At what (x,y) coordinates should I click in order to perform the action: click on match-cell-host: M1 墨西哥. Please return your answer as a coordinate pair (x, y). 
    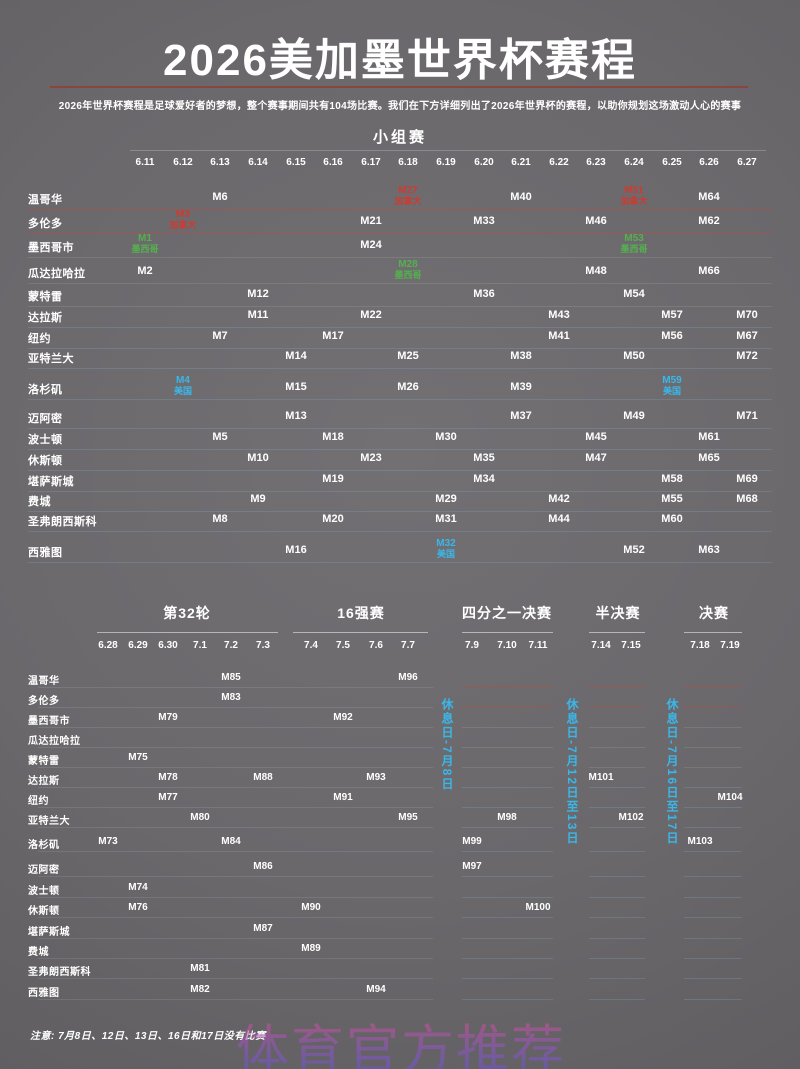
    Looking at the image, I should click on (145, 244).